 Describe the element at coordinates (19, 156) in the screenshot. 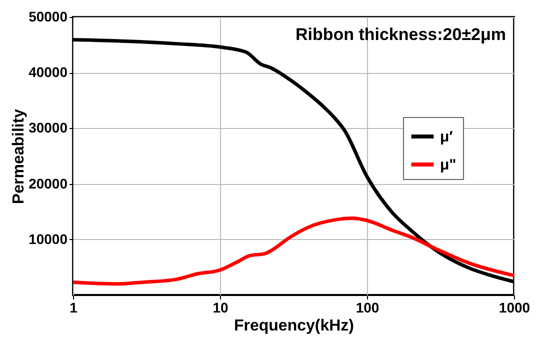

I see `y-axis-title: Permeability` at that location.